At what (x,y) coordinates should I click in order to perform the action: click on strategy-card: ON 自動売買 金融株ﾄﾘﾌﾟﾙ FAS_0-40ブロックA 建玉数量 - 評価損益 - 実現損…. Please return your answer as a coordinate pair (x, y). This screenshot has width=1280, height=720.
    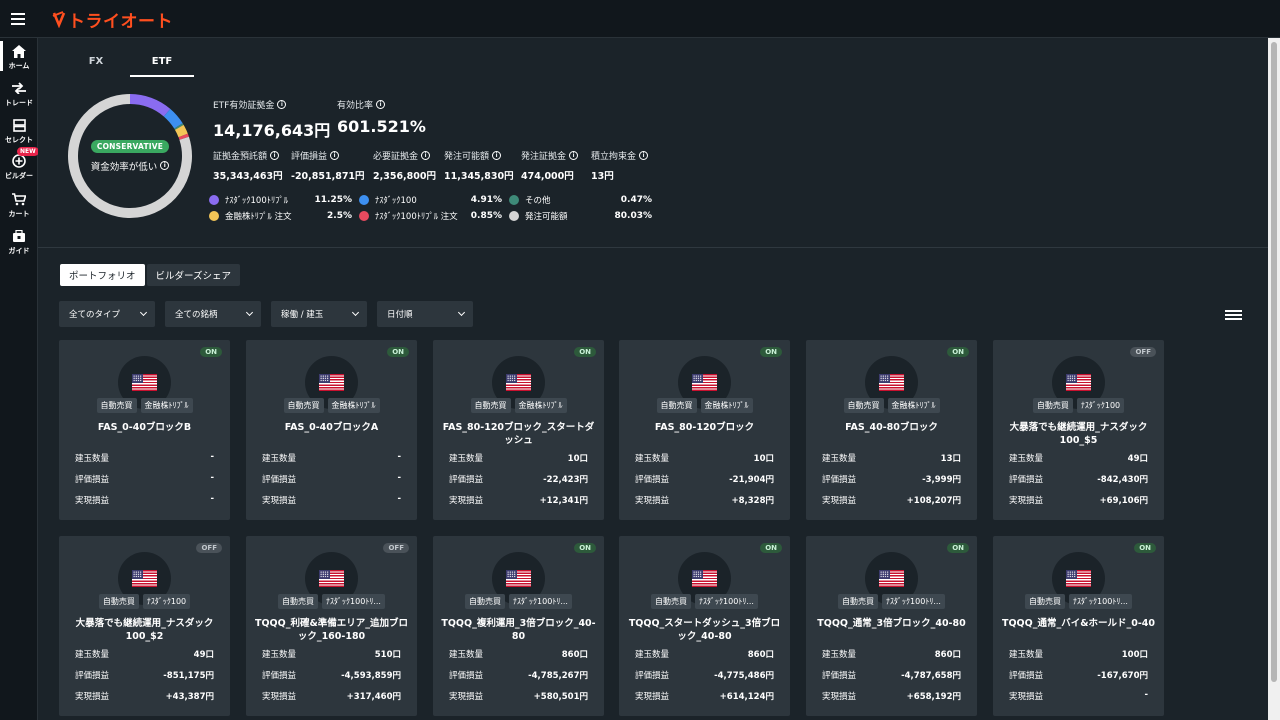
    Looking at the image, I should click on (331, 430).